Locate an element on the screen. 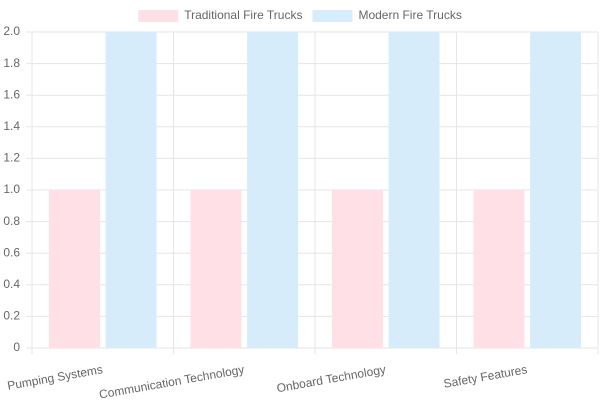 Image resolution: width=600 pixels, height=400 pixels. y-tick-label: 0.2 is located at coordinates (11, 316).